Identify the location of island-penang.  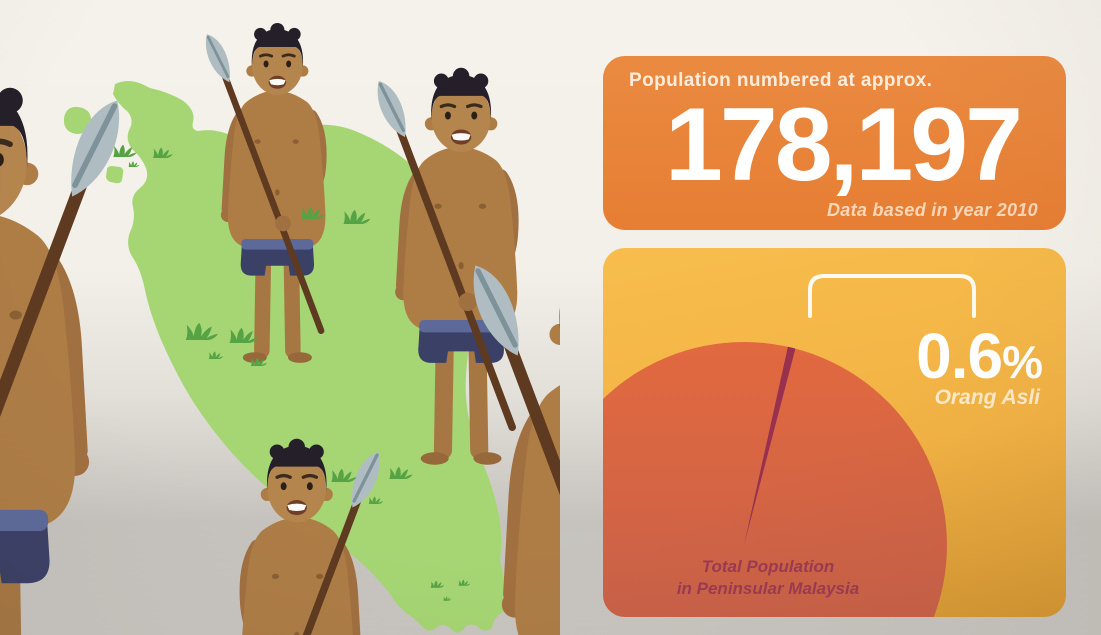
(115, 175).